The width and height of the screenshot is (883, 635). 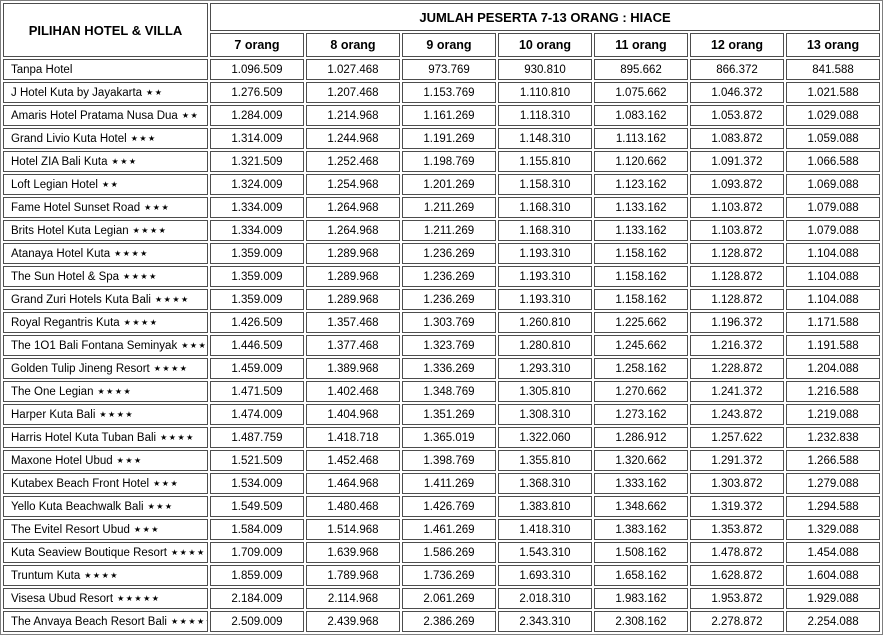 What do you see at coordinates (545, 92) in the screenshot?
I see `price-cell: 1.110.810` at bounding box center [545, 92].